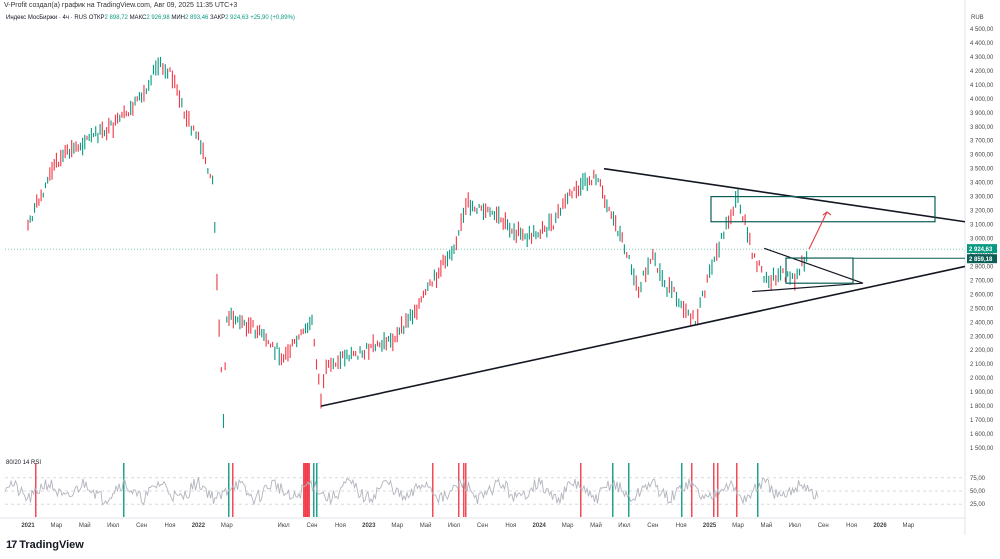  I want to click on tradingview-logo: 17 TradingView, so click(45, 545).